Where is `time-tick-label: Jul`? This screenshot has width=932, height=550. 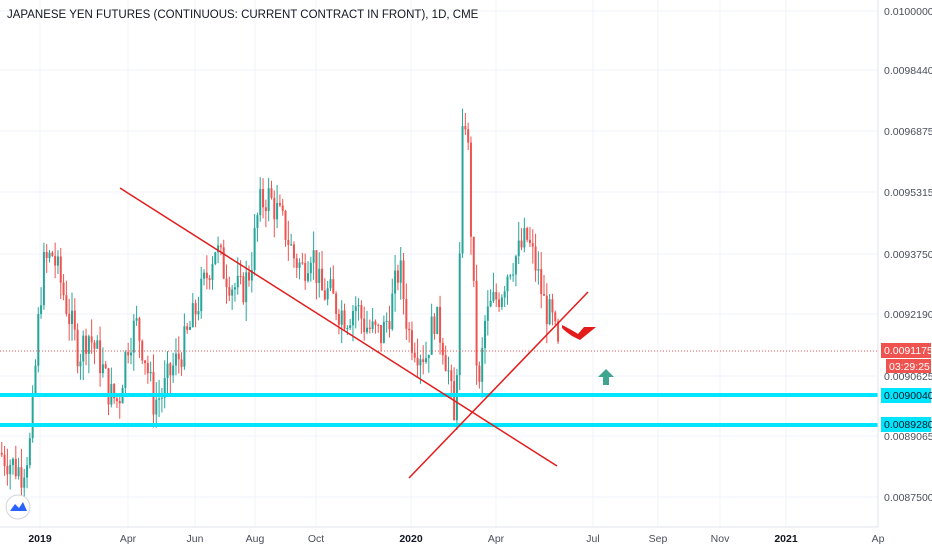
time-tick-label: Jul is located at coordinates (592, 539).